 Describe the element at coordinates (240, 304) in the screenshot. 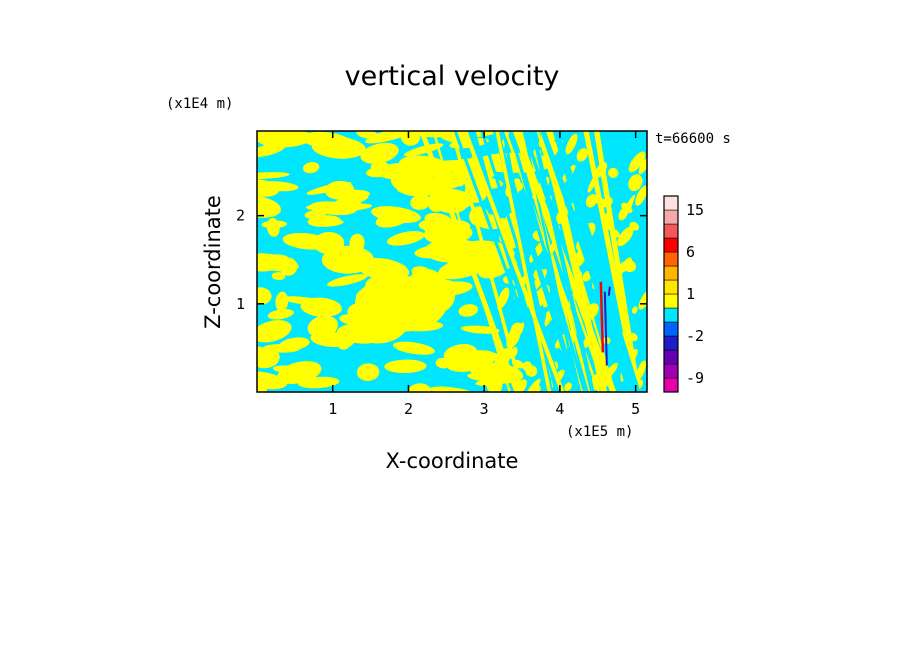

I see `y-tick-label: 1` at that location.